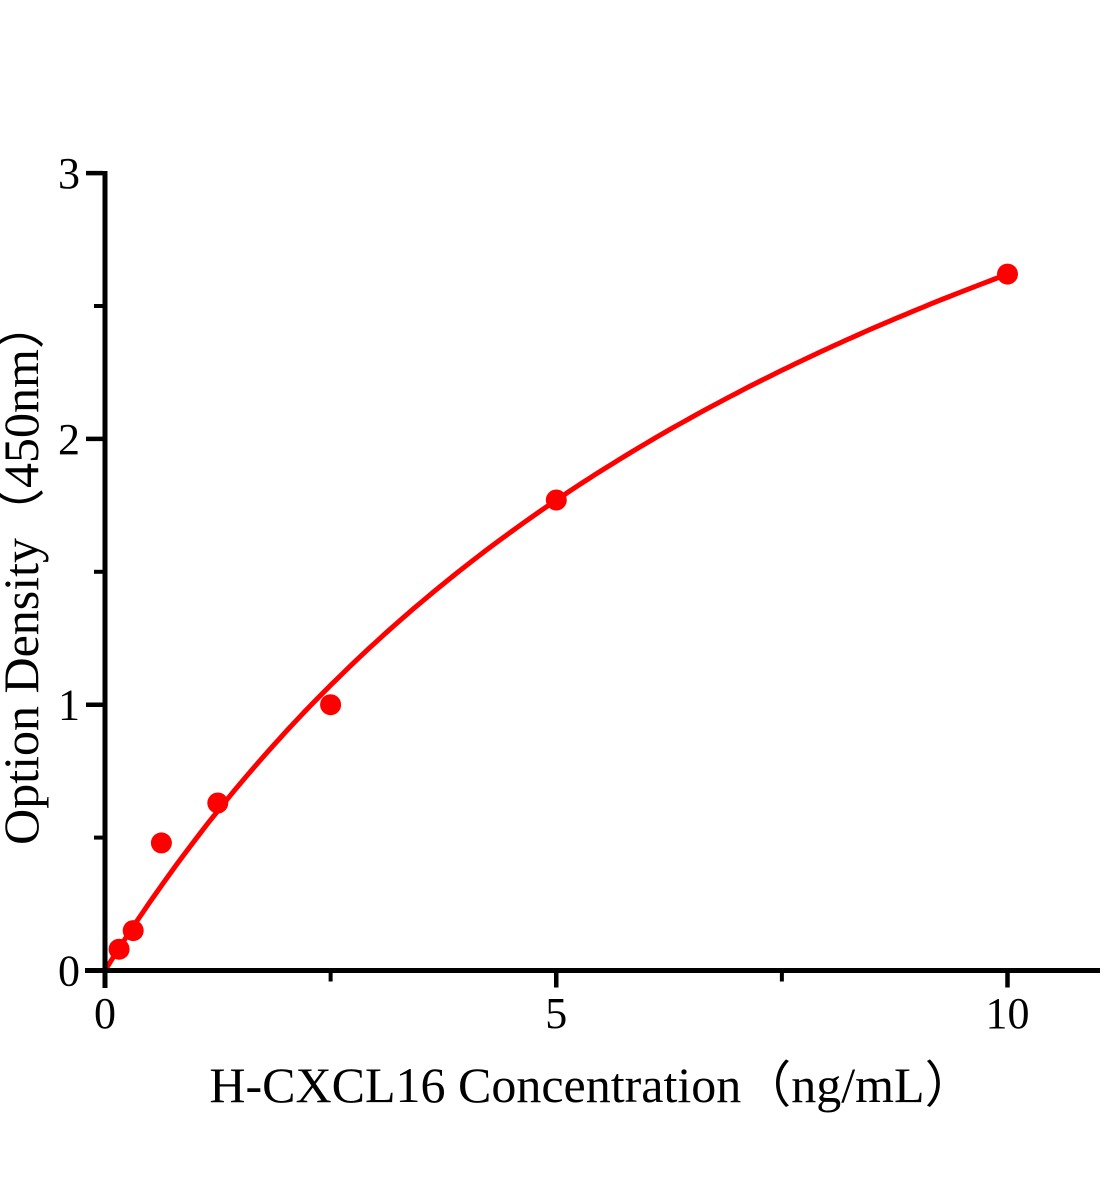 This screenshot has width=1104, height=1200. I want to click on y-axis-tick-label: 3, so click(69, 173).